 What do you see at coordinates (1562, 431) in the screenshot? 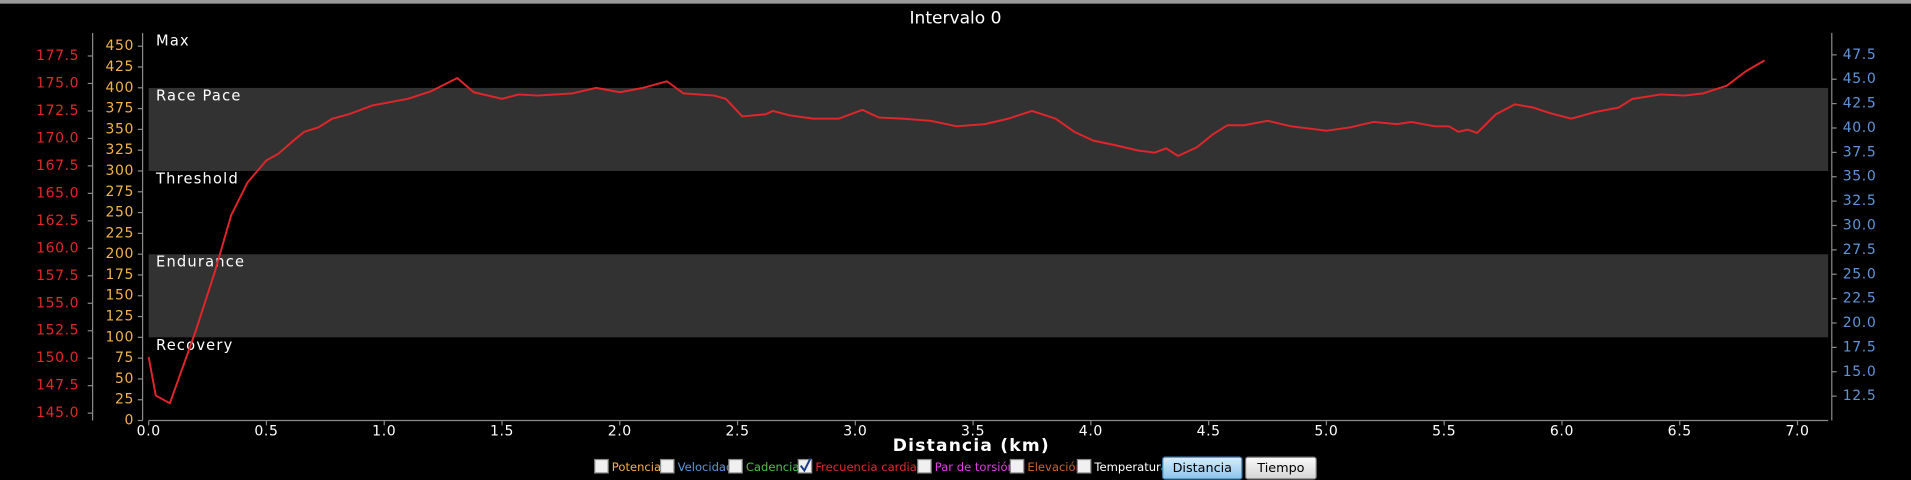
I see `x-tick-label: 6.0` at bounding box center [1562, 431].